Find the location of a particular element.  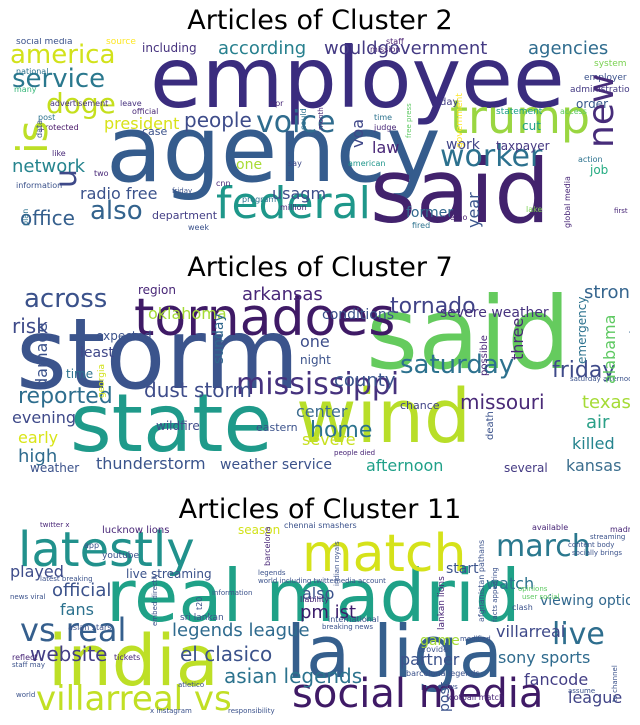

cloud-word: president is located at coordinates (142, 123).